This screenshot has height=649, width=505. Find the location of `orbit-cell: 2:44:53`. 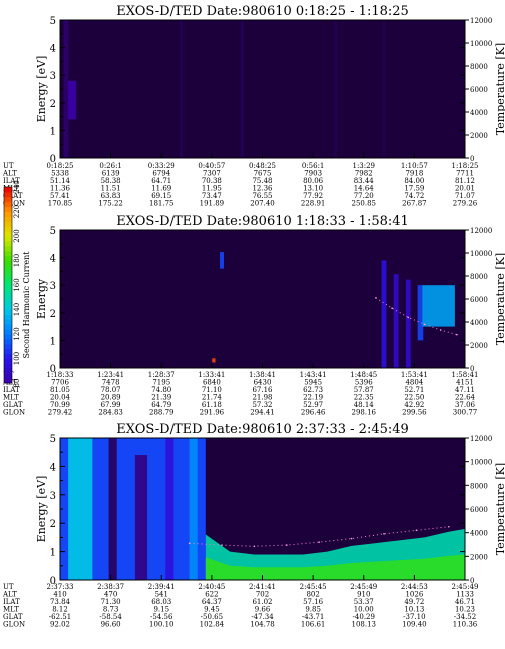

orbit-cell: 2:44:53 is located at coordinates (414, 587).